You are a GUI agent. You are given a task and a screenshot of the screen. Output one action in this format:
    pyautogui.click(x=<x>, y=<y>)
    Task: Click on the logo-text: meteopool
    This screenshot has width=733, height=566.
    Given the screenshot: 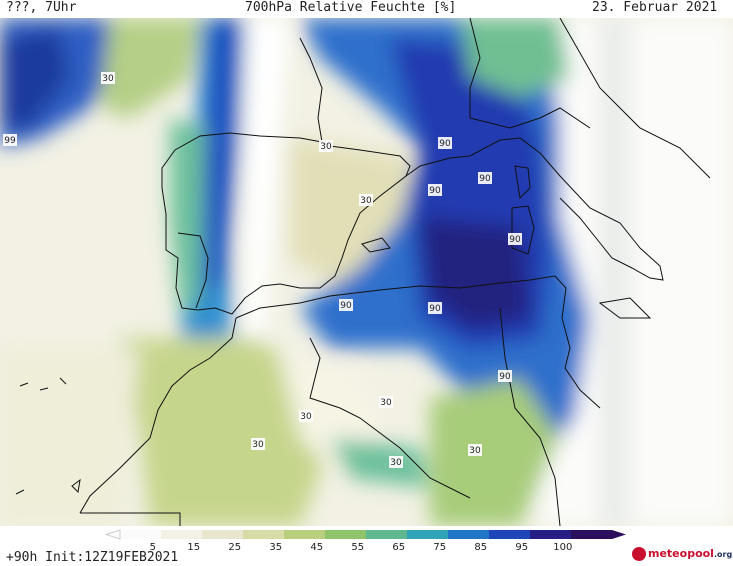 What is the action you would take?
    pyautogui.click(x=681, y=553)
    